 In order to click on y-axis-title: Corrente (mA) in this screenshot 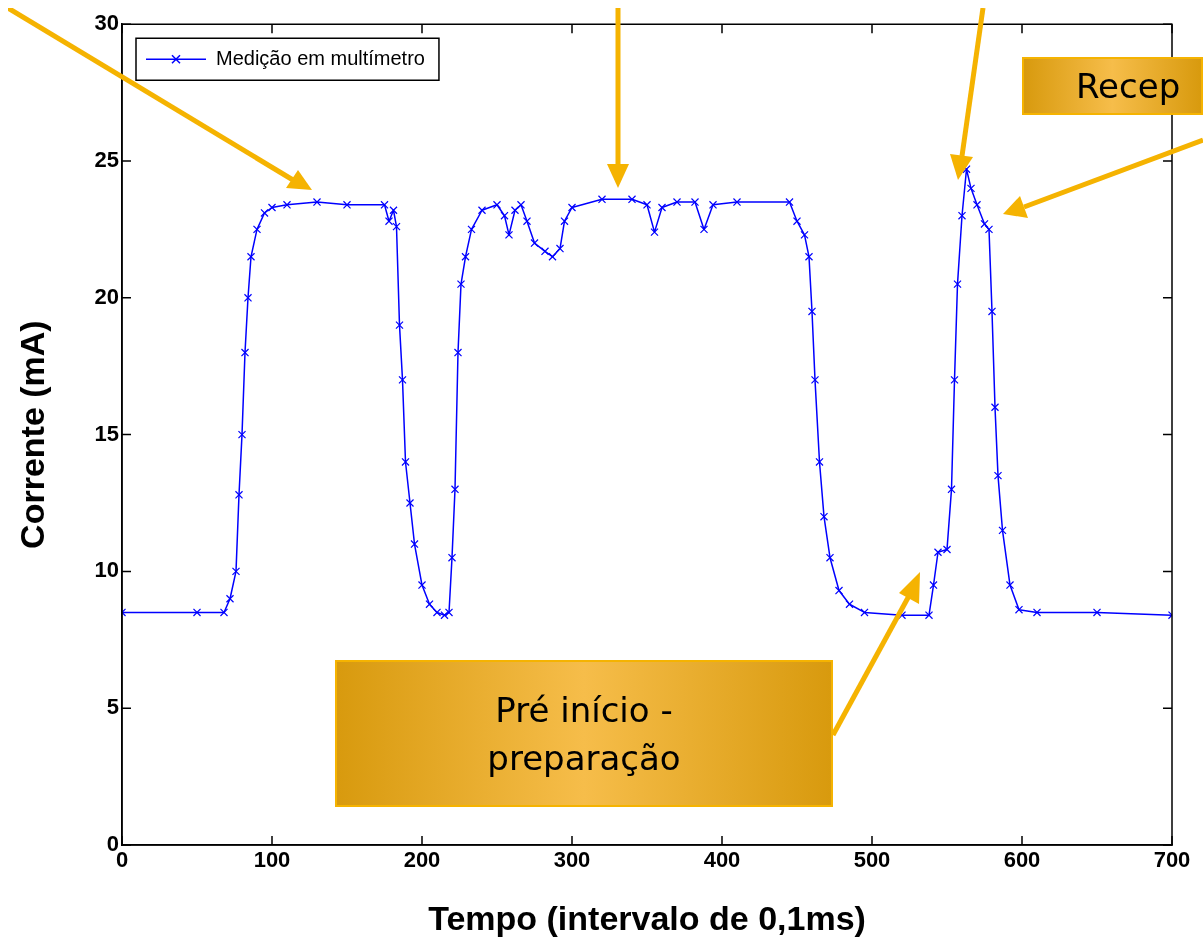, I will do `click(31, 434)`.